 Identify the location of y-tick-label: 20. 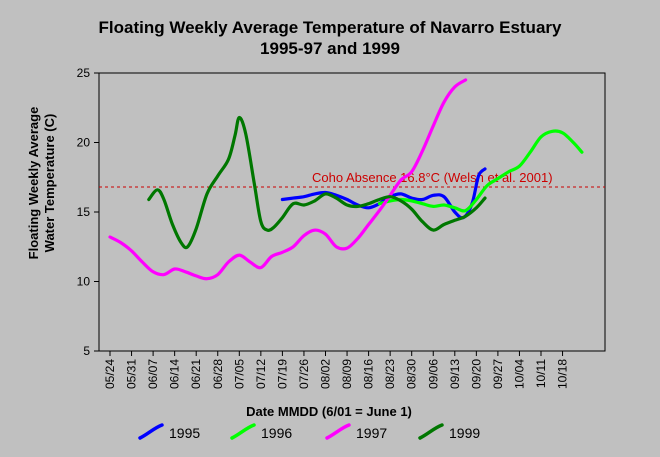
(84, 143).